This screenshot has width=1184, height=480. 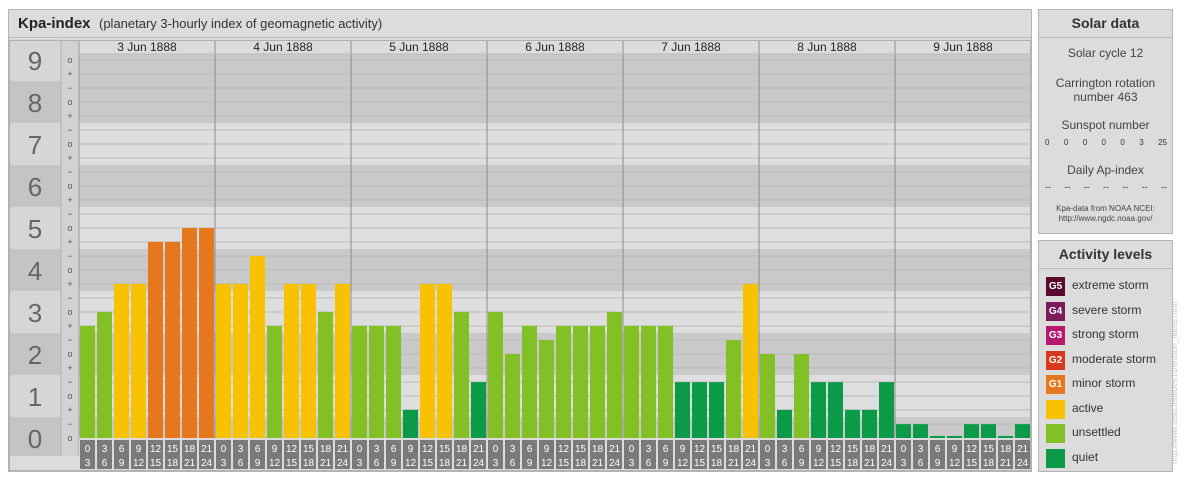 I want to click on y-tick-label: 6, so click(x=35, y=187).